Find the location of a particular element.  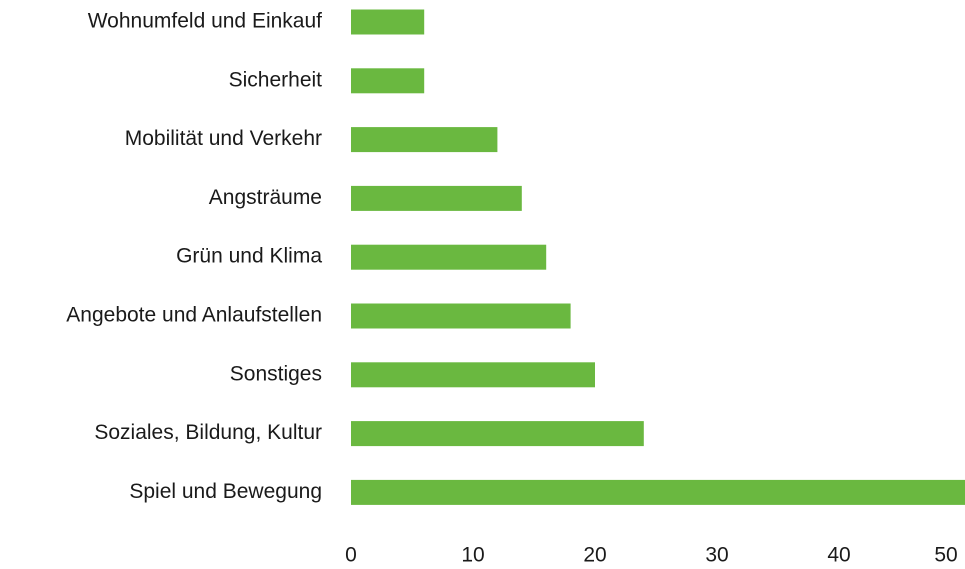

y-tick-label: Soziales, Bildung, Kultur is located at coordinates (208, 432).